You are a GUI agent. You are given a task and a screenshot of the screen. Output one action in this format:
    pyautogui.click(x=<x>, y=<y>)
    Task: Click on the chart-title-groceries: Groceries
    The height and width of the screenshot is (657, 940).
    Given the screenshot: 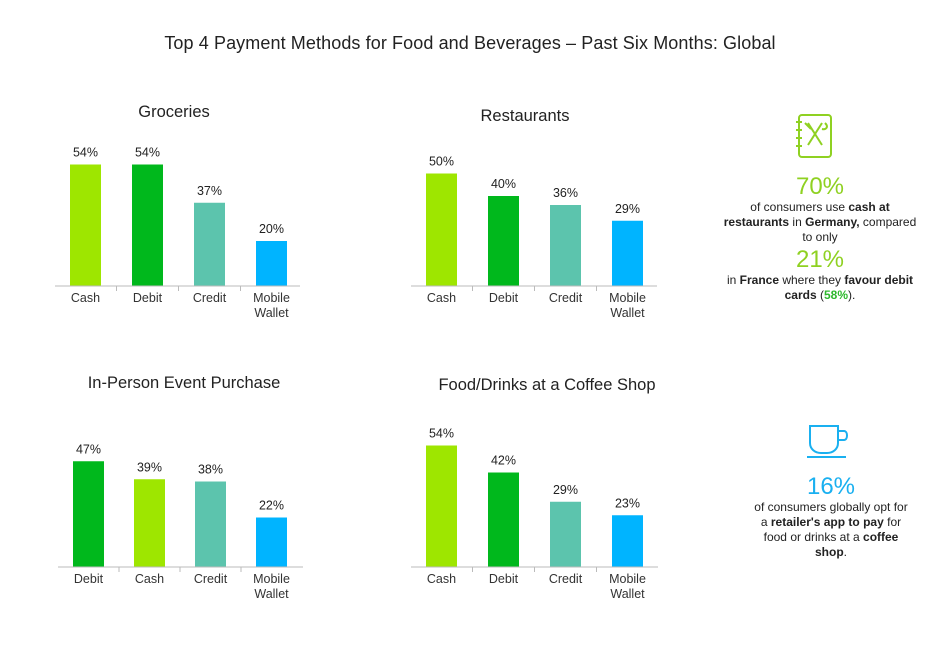 What is the action you would take?
    pyautogui.click(x=174, y=112)
    